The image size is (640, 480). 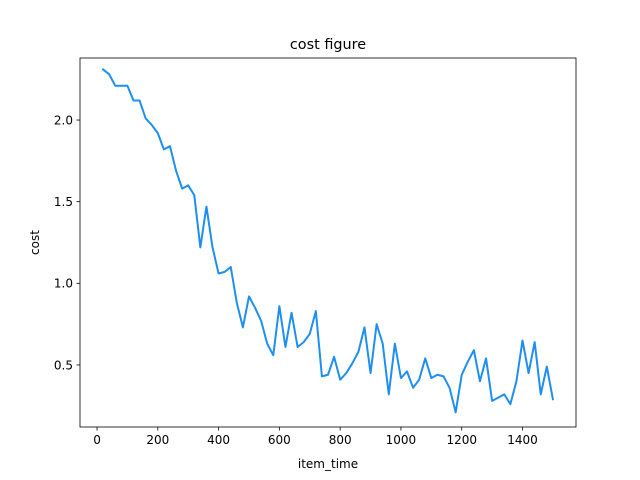 I want to click on y-tick-label: 1.0, so click(x=63, y=284).